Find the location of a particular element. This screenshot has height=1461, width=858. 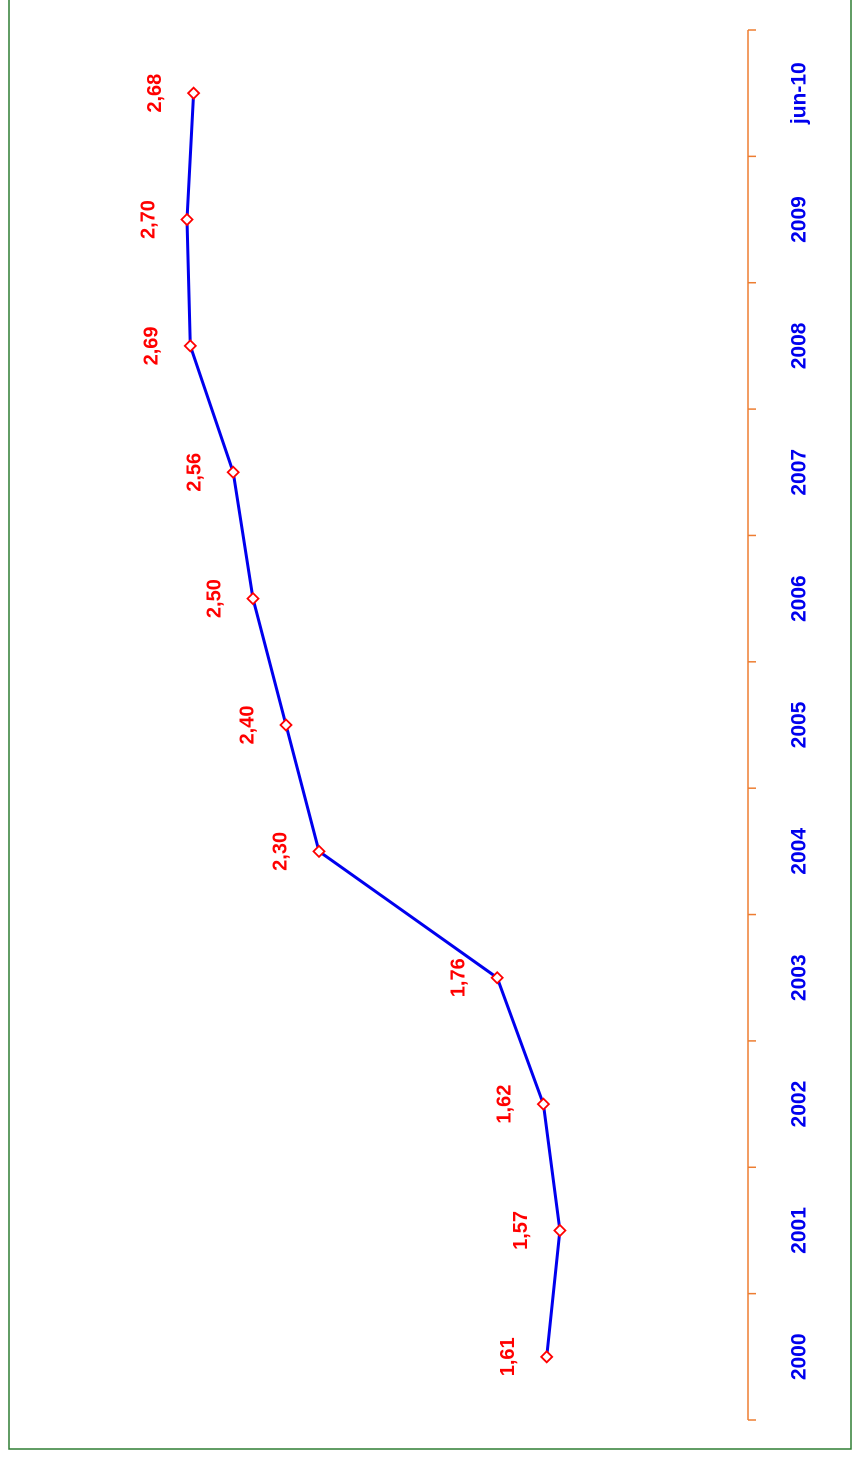

data-label: 2,68 is located at coordinates (155, 93).